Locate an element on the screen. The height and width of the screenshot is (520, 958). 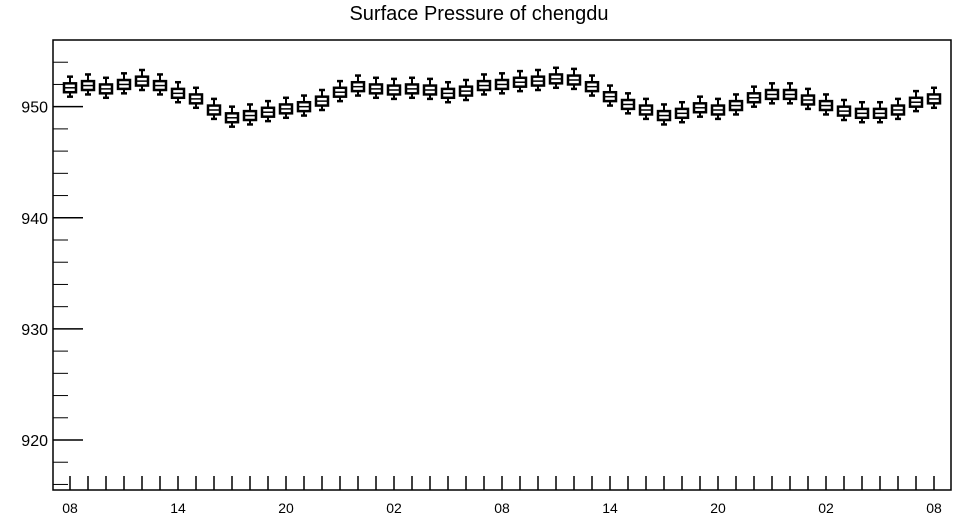
x-tick-label-0: 08 is located at coordinates (70, 508).